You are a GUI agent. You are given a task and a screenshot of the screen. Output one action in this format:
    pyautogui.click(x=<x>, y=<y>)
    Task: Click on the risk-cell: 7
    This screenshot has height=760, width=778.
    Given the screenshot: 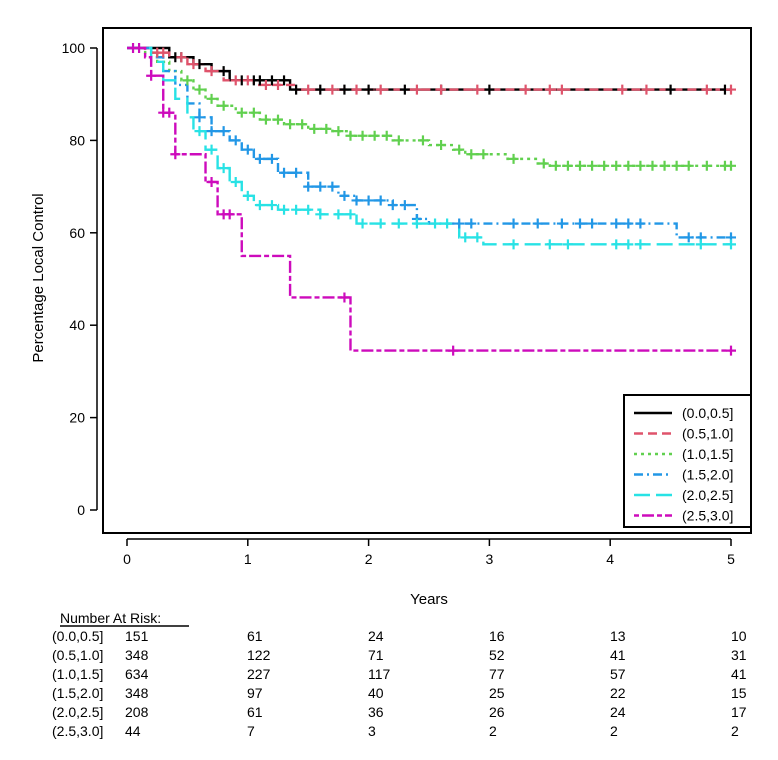 What is the action you would take?
    pyautogui.click(x=251, y=731)
    